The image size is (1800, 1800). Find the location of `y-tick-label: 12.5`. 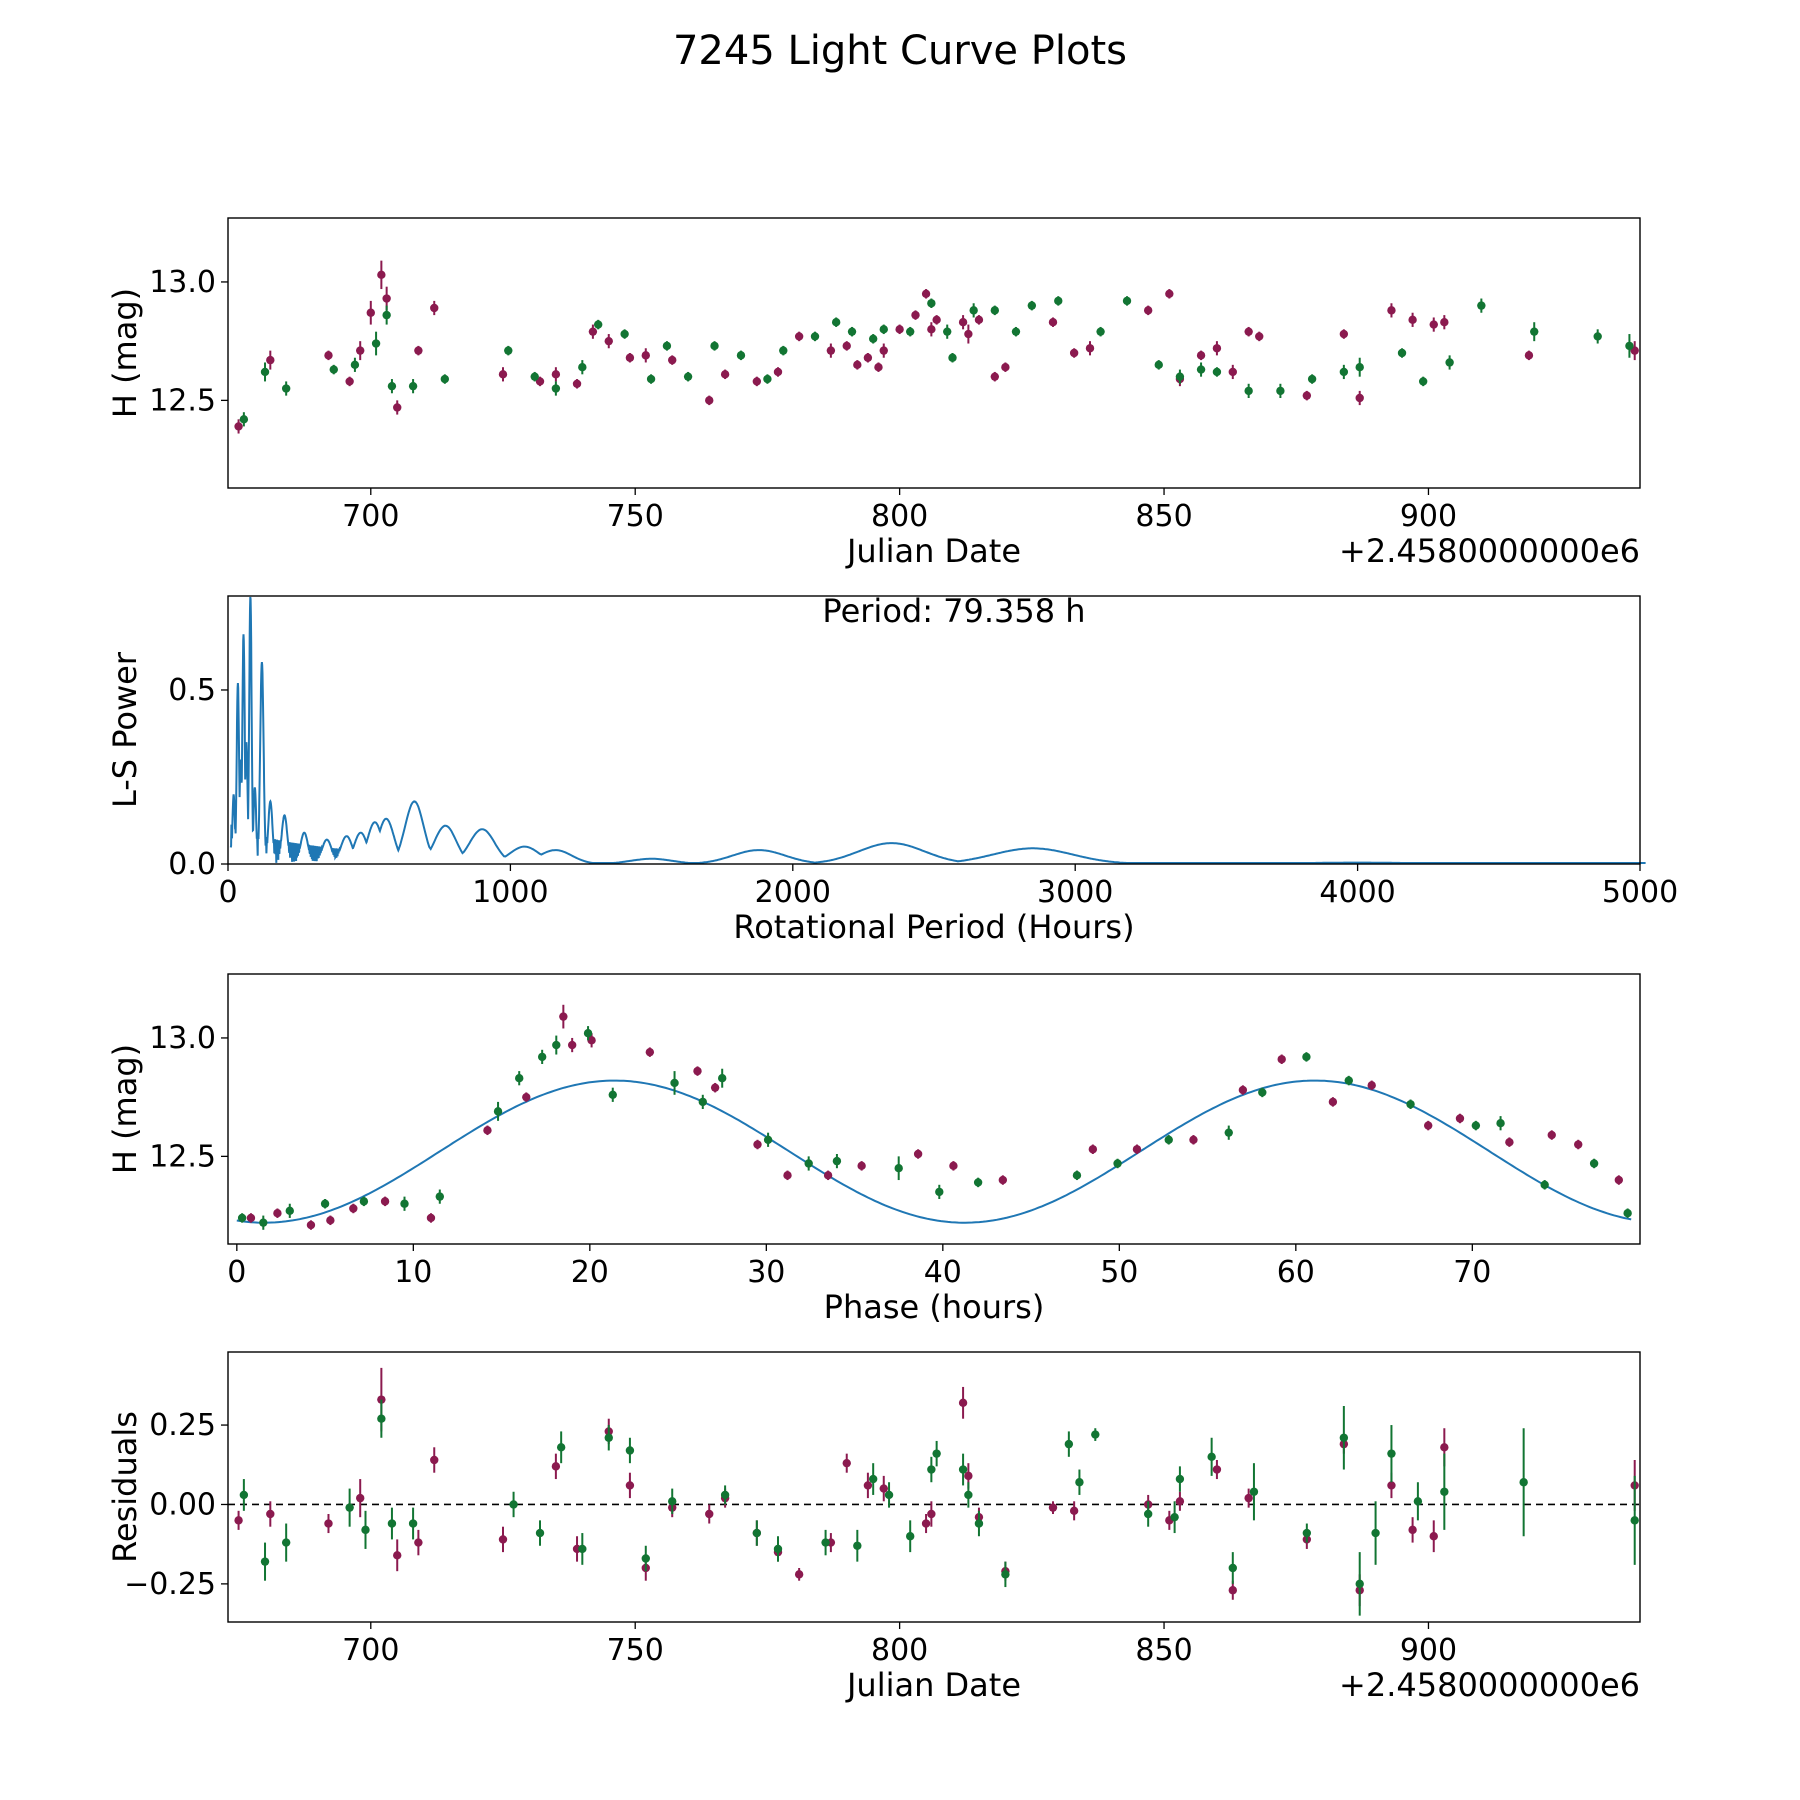

y-tick-label: 12.5 is located at coordinates (182, 1156).